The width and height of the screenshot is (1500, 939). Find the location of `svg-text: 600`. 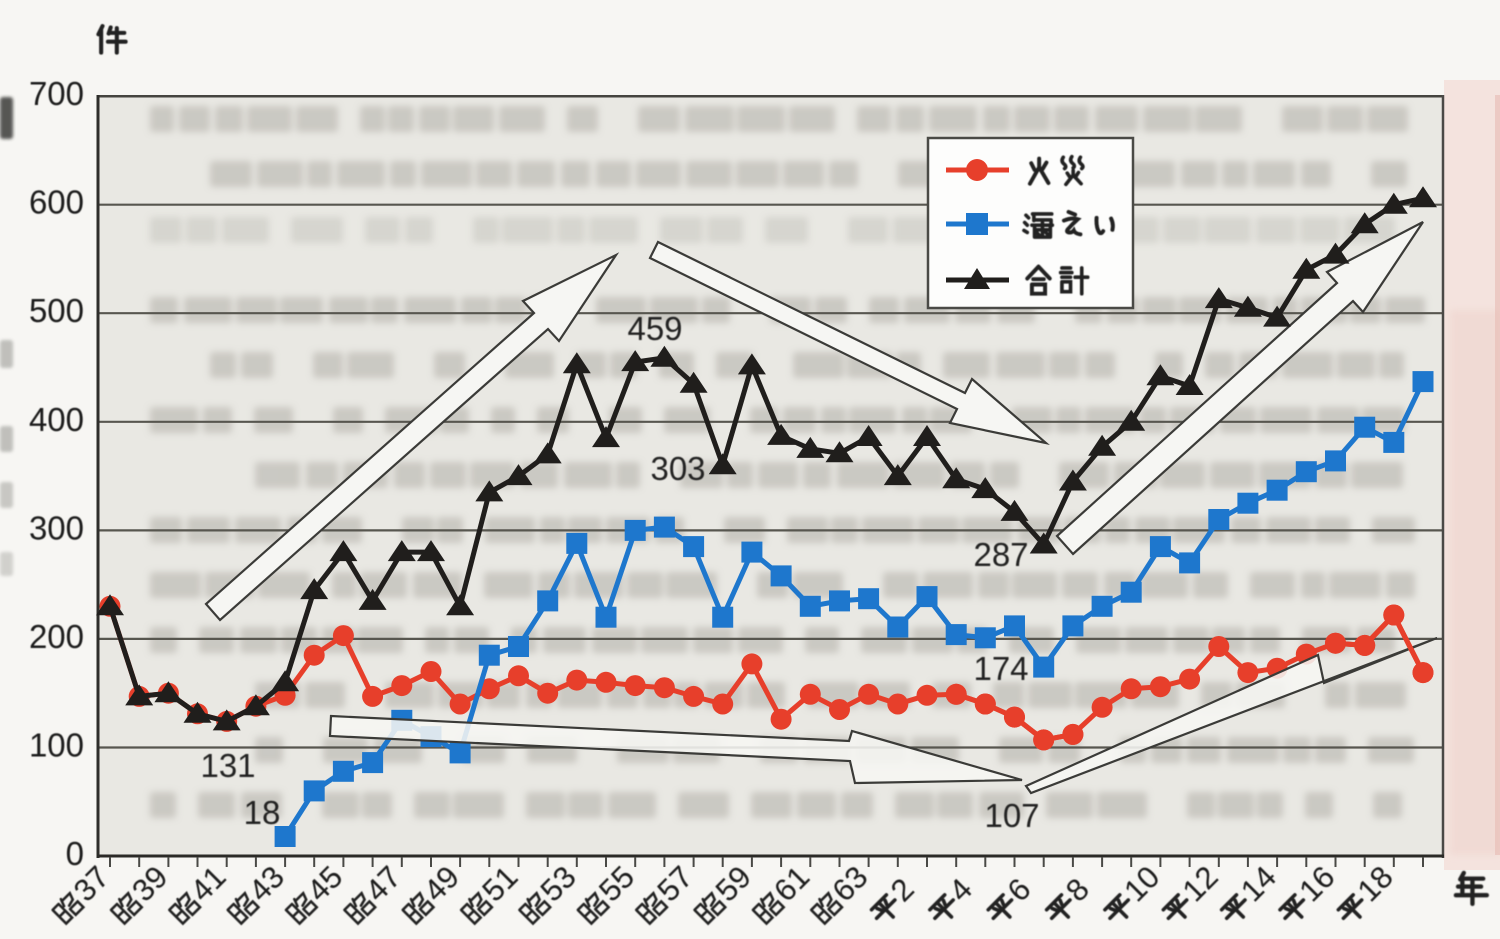

svg-text: 600 is located at coordinates (56, 202).